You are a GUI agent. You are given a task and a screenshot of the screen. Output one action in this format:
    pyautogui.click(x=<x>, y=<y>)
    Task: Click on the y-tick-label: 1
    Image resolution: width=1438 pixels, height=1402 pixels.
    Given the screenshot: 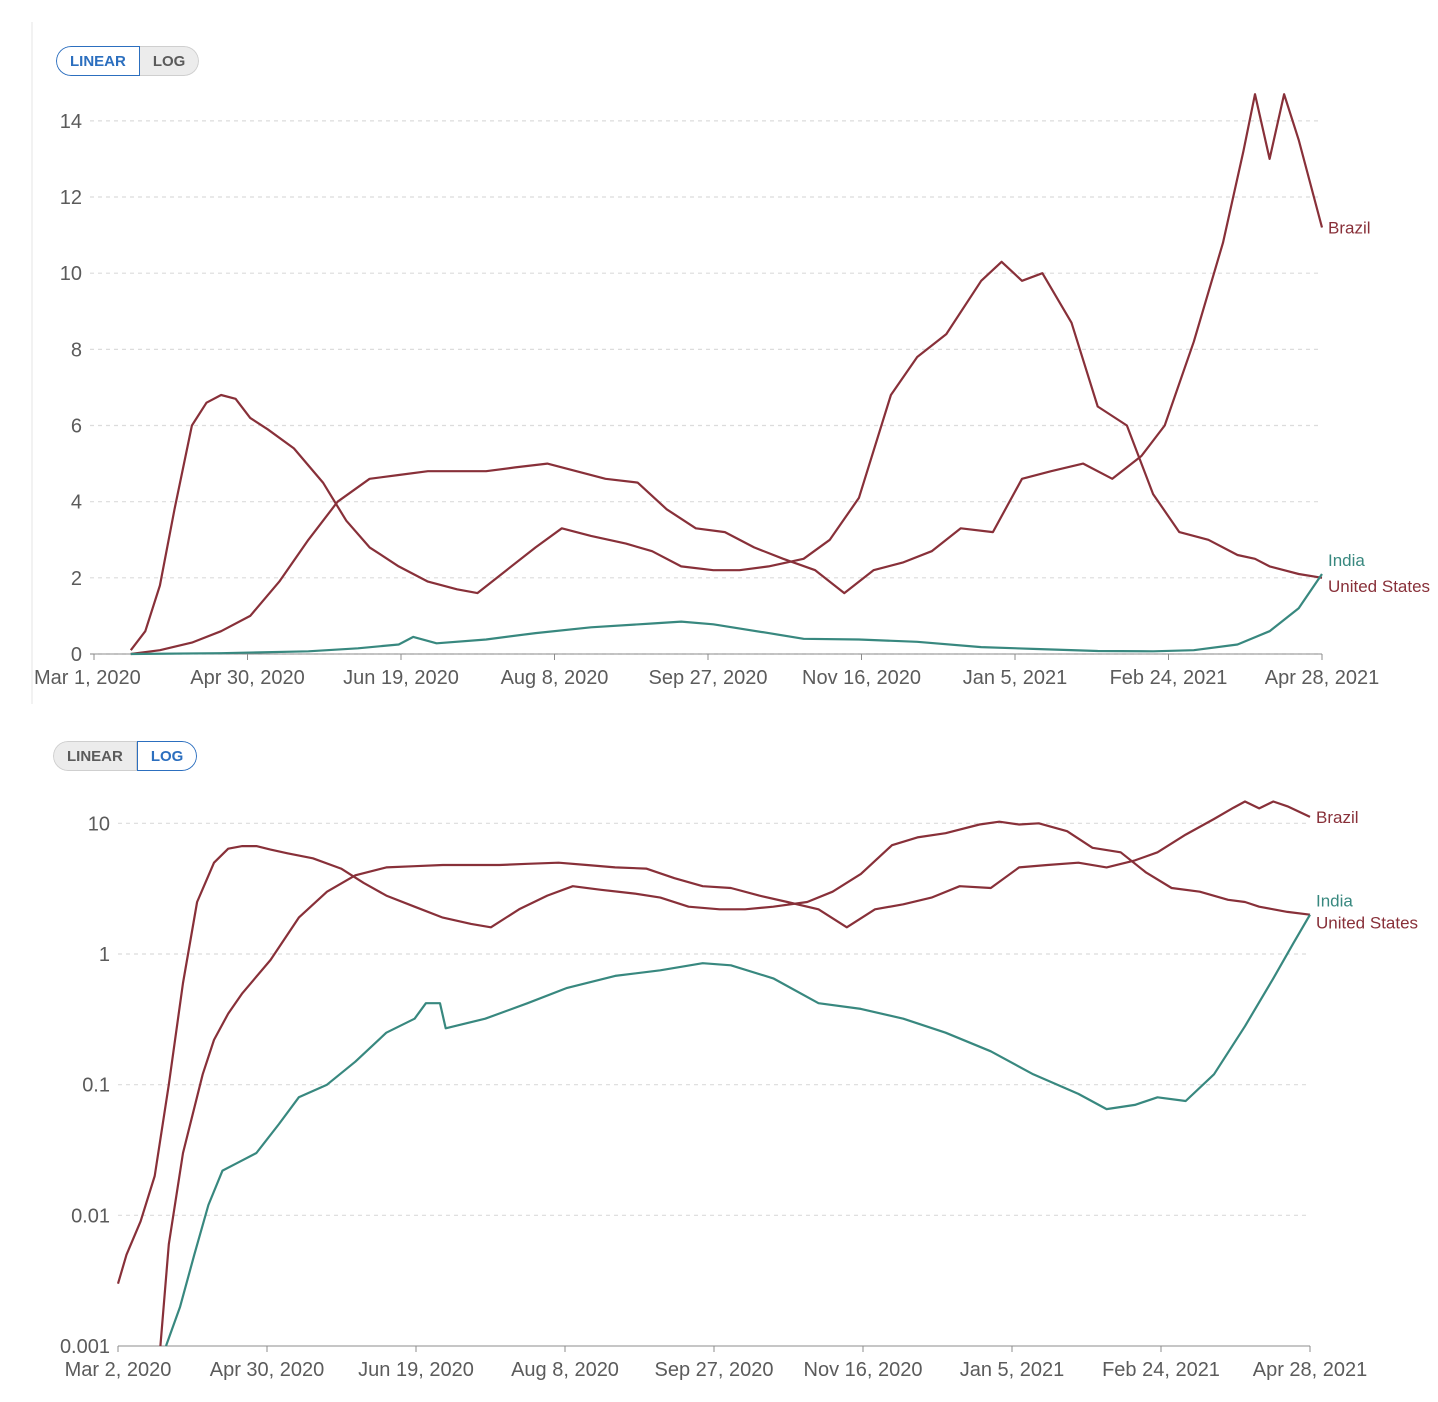 What is the action you would take?
    pyautogui.click(x=104, y=955)
    